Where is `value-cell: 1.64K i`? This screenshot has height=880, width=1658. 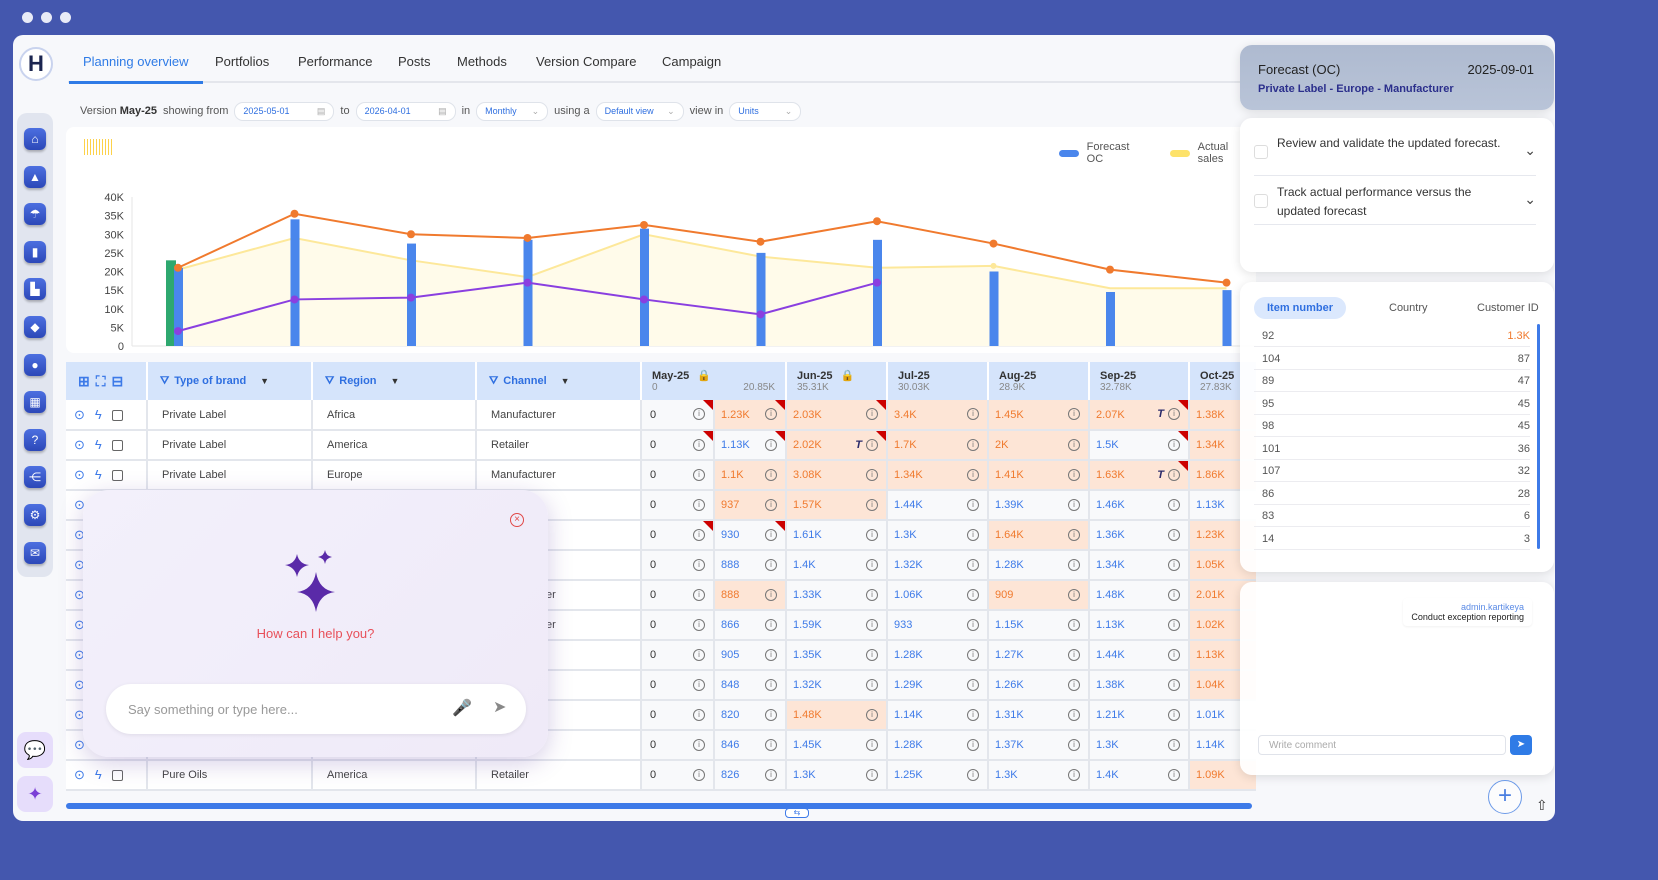 value-cell: 1.64K i is located at coordinates (1039, 535).